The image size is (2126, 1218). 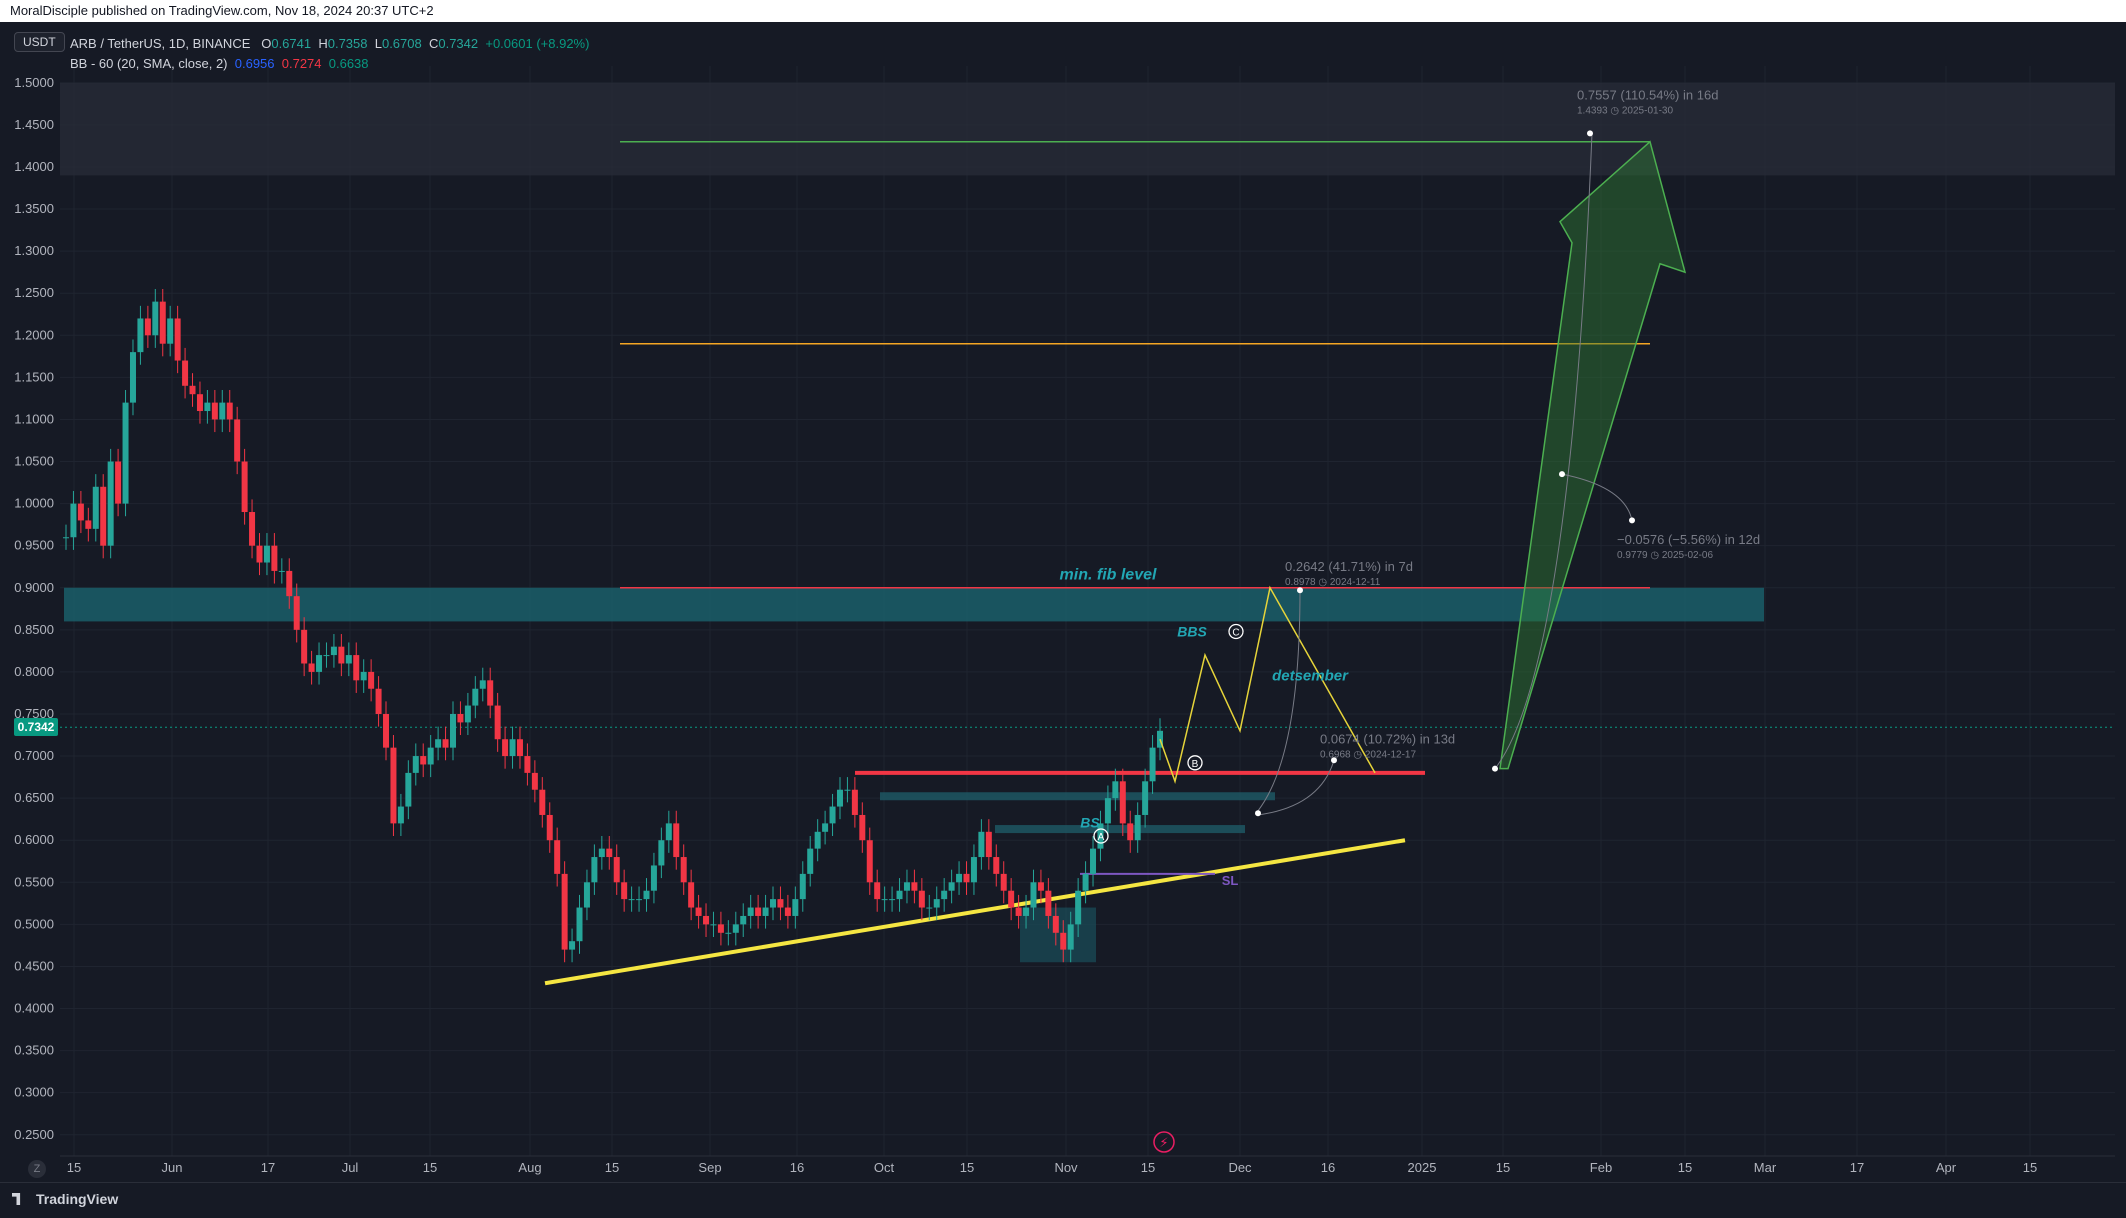 I want to click on current-price-badge: 0.7342, so click(x=36, y=727).